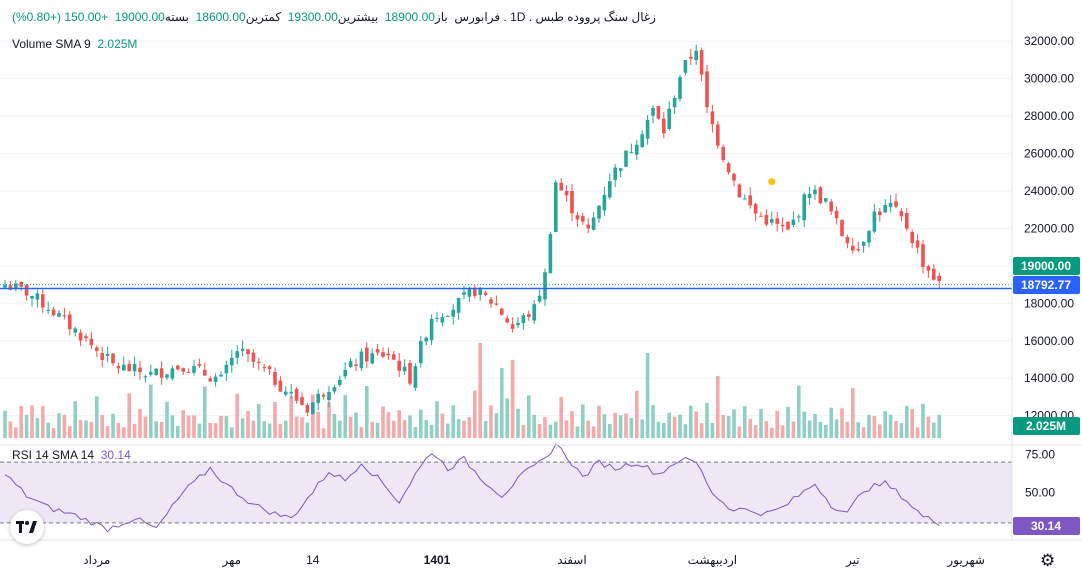  I want to click on rsi-legend: RSI 14 SMA 14 30.14, so click(71, 455).